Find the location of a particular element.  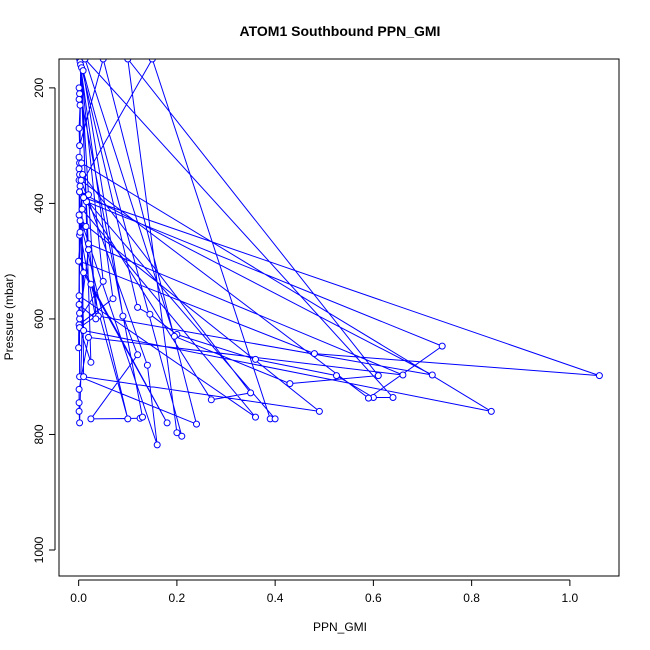

y-tick-label: 1000 is located at coordinates (39, 549).